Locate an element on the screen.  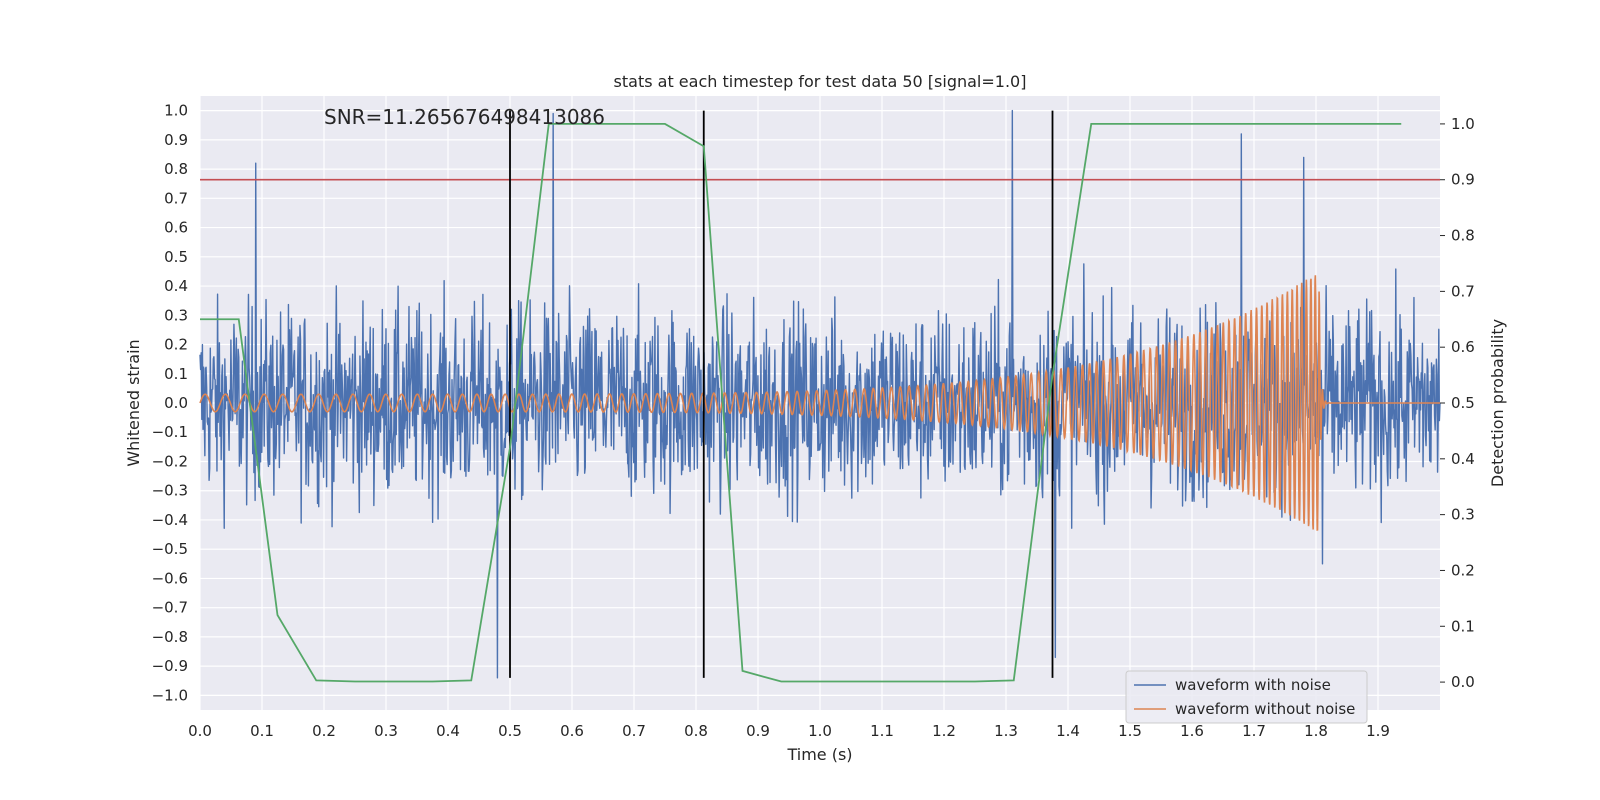
x-tick-label: 1.5 is located at coordinates (1130, 731).